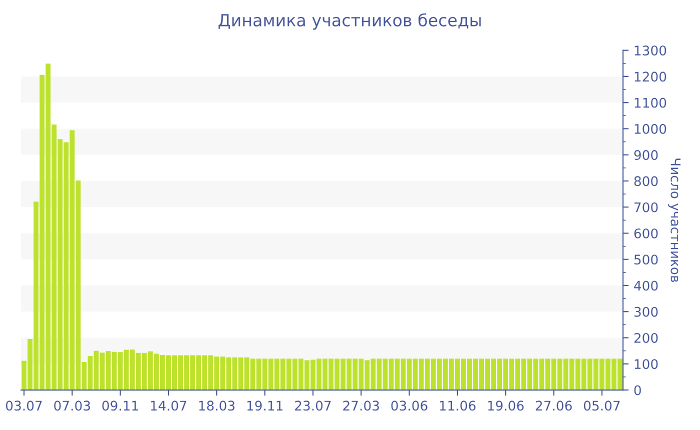  Describe the element at coordinates (646, 233) in the screenshot. I see `y-tick-label: 600` at that location.